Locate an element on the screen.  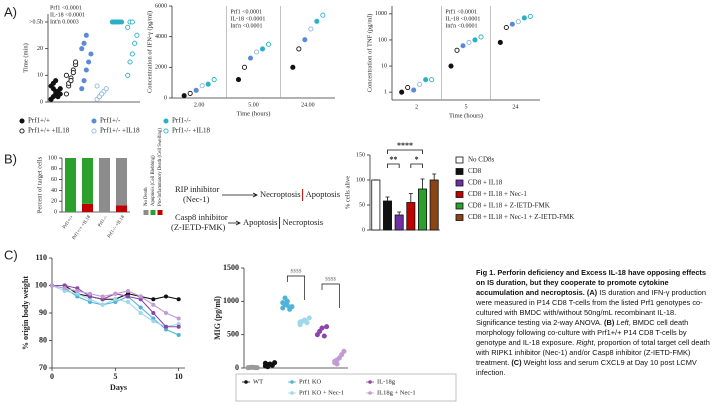
significance-label: * is located at coordinates (417, 159).